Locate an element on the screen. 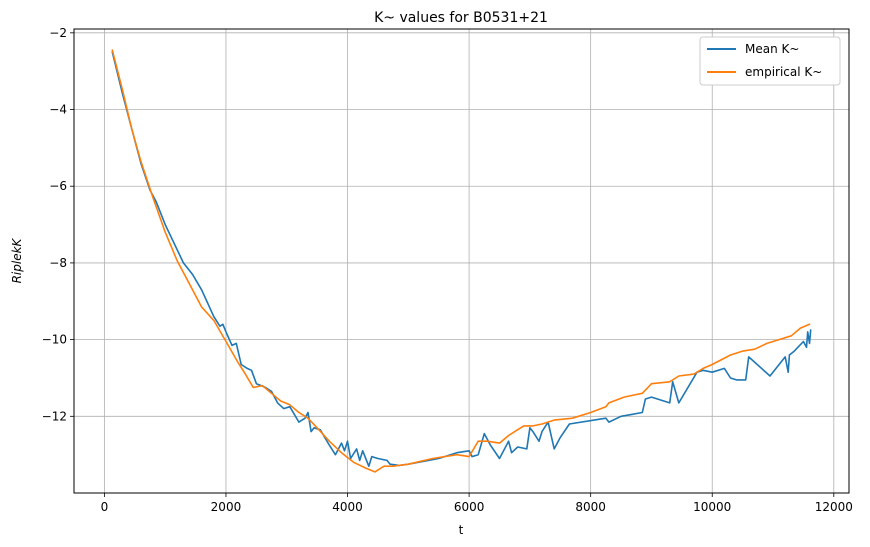  y-tick-label: −10 is located at coordinates (54, 340).